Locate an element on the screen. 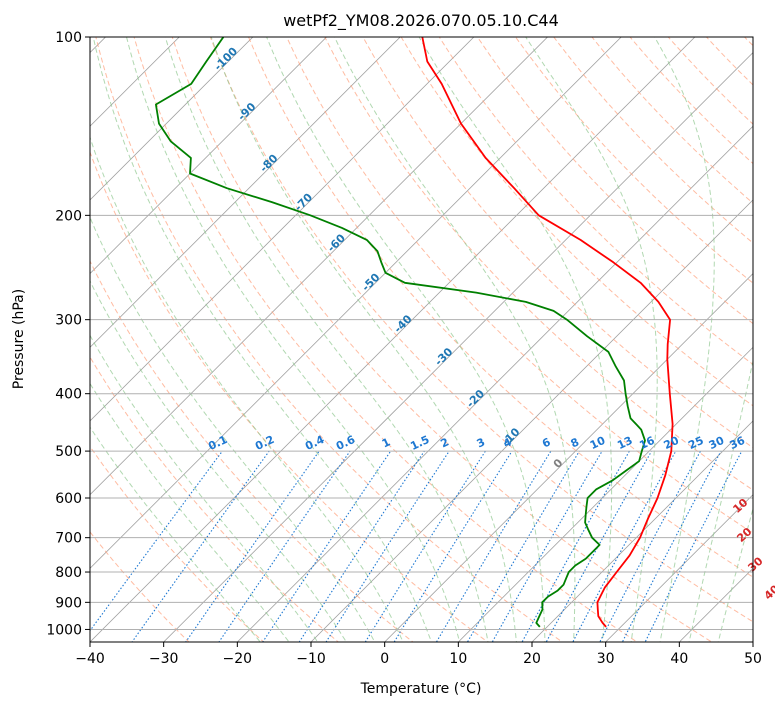  y-tick-label: 200 is located at coordinates (68, 216).